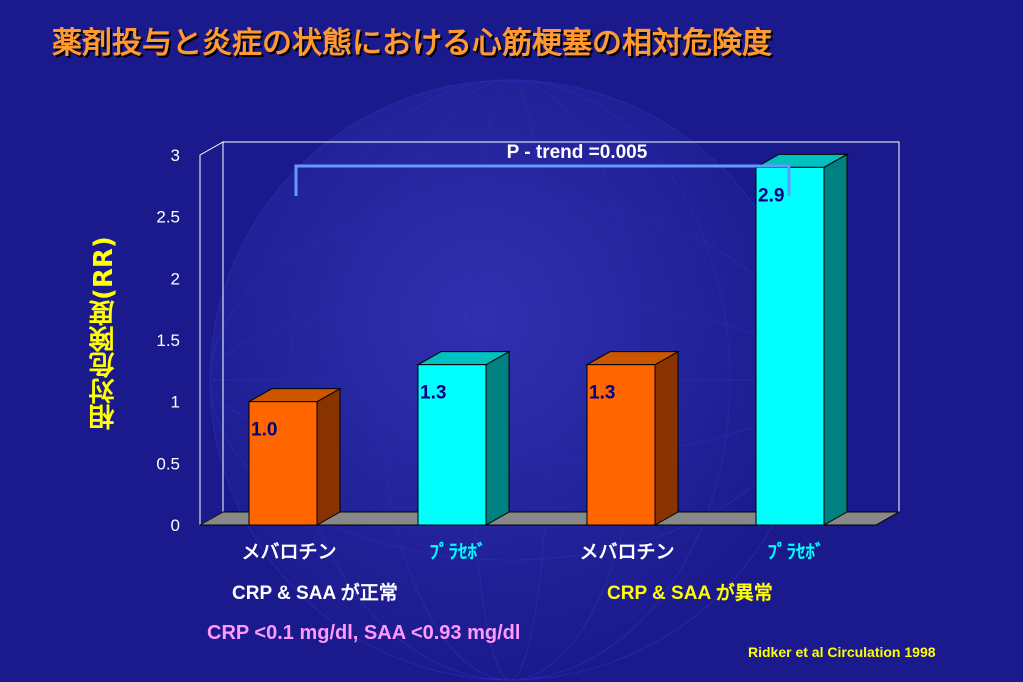 The width and height of the screenshot is (1023, 682). Describe the element at coordinates (690, 593) in the screenshot. I see `group-label-abnormal: CRP & SAA が異常` at that location.